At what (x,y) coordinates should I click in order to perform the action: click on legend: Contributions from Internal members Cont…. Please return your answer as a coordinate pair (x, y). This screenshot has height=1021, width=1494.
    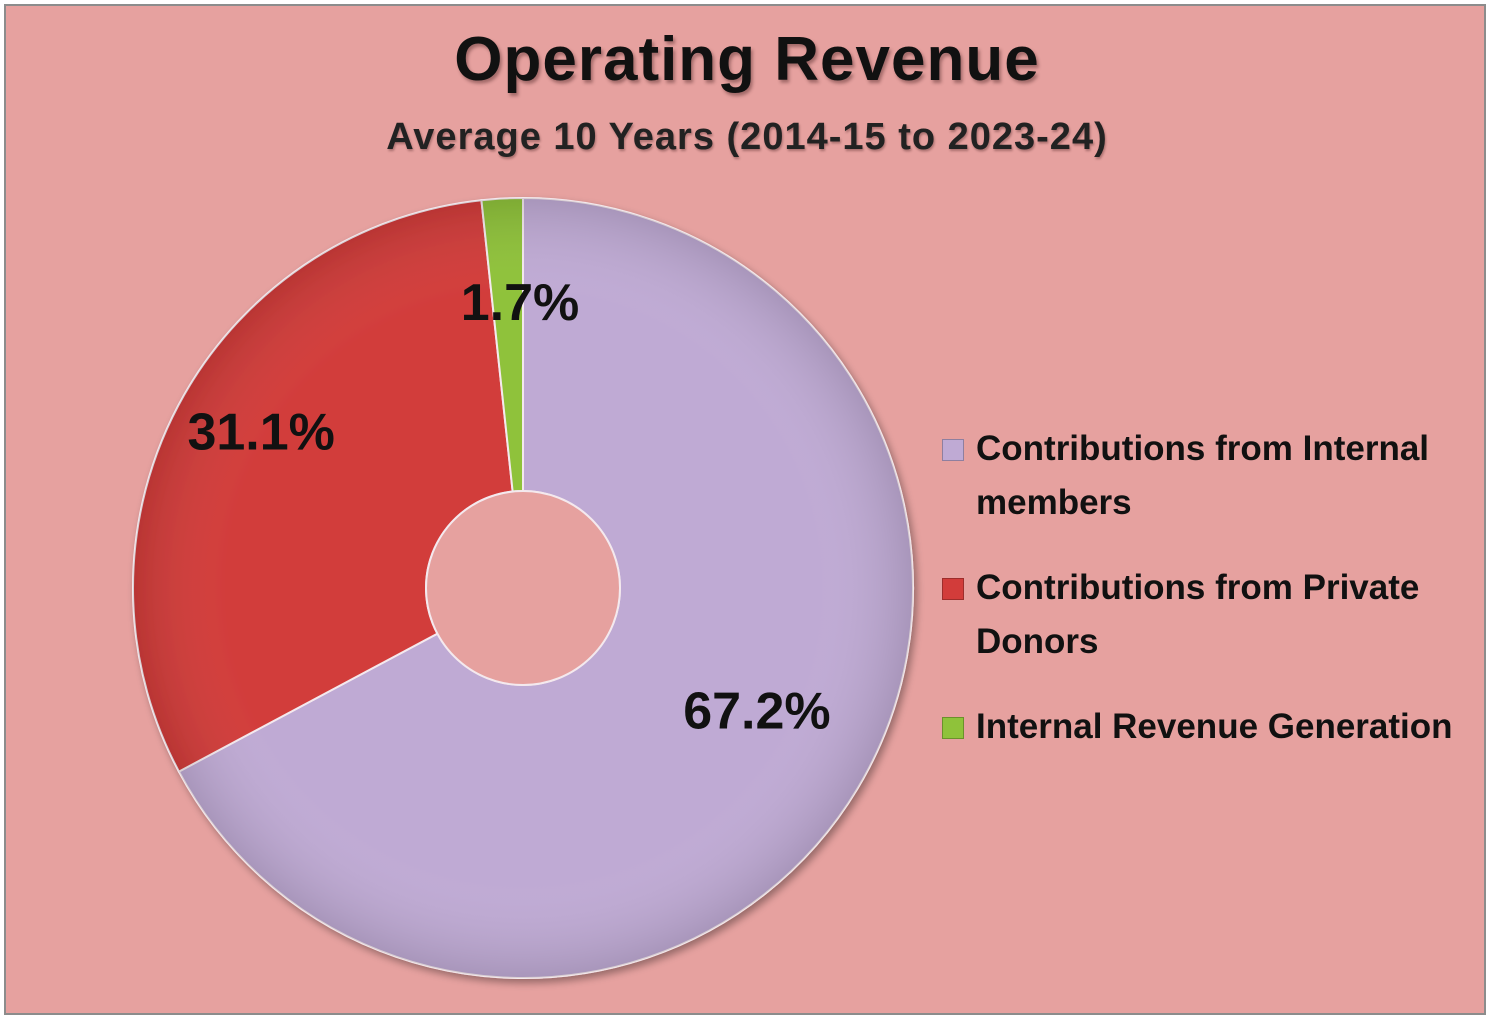
    Looking at the image, I should click on (1214, 603).